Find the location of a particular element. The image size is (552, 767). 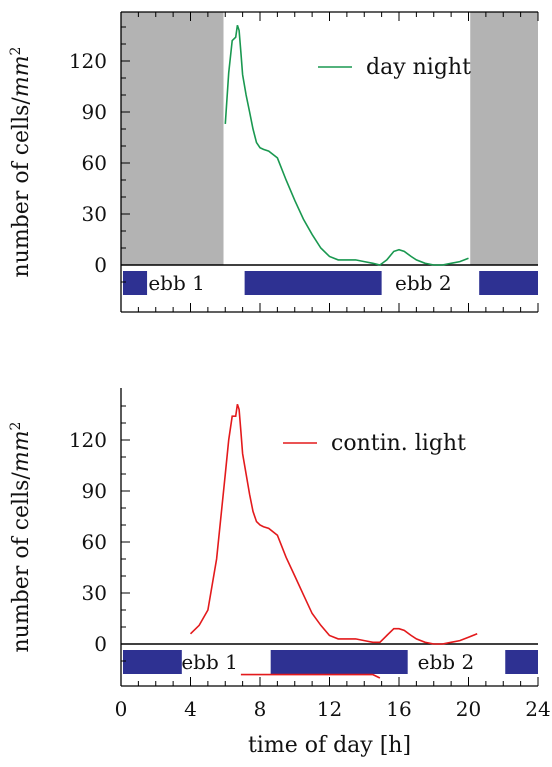

series-group is located at coordinates (346, 145).